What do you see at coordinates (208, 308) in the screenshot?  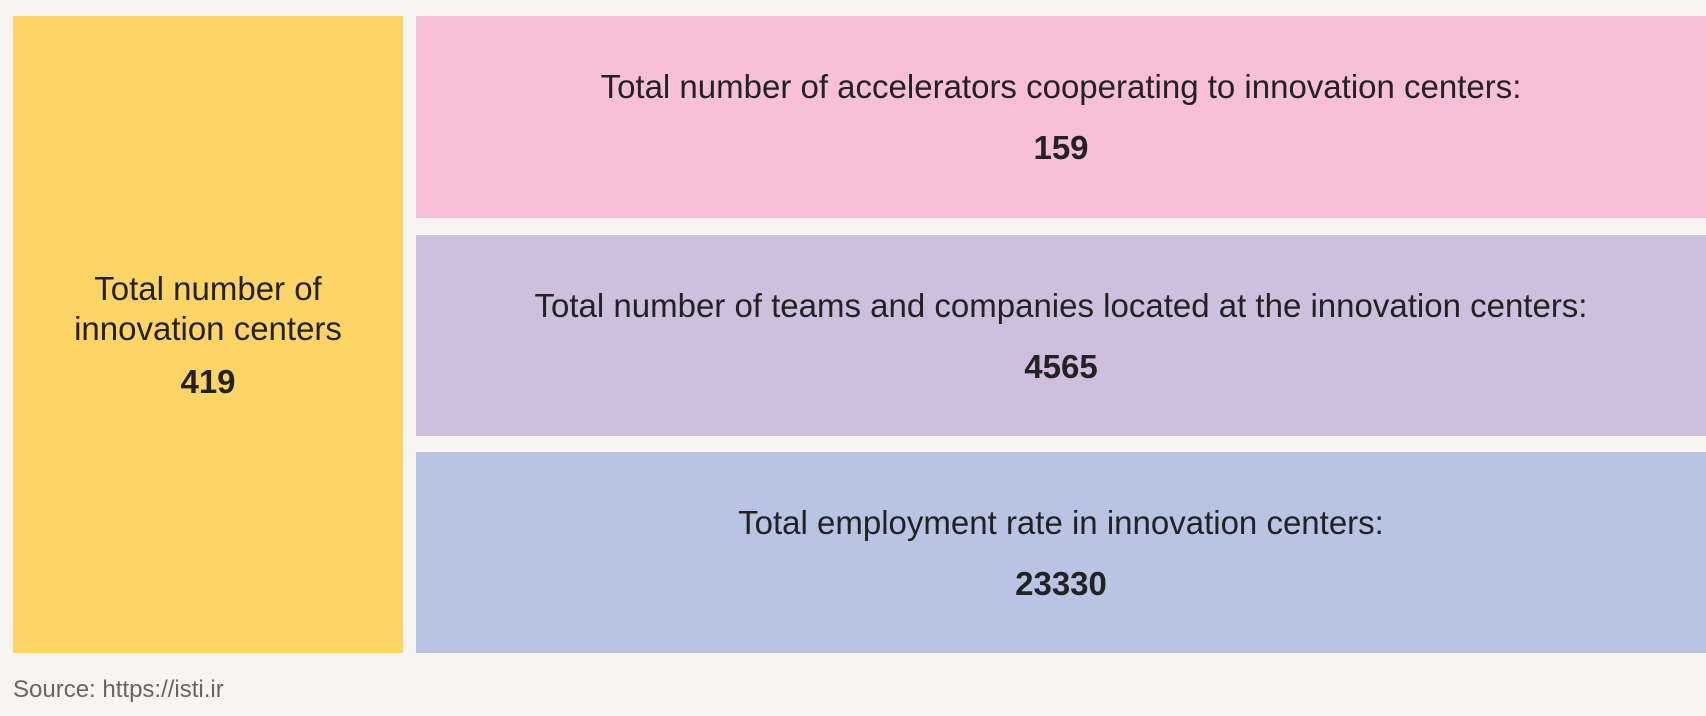 I see `box-label: Total number of innovation centers` at bounding box center [208, 308].